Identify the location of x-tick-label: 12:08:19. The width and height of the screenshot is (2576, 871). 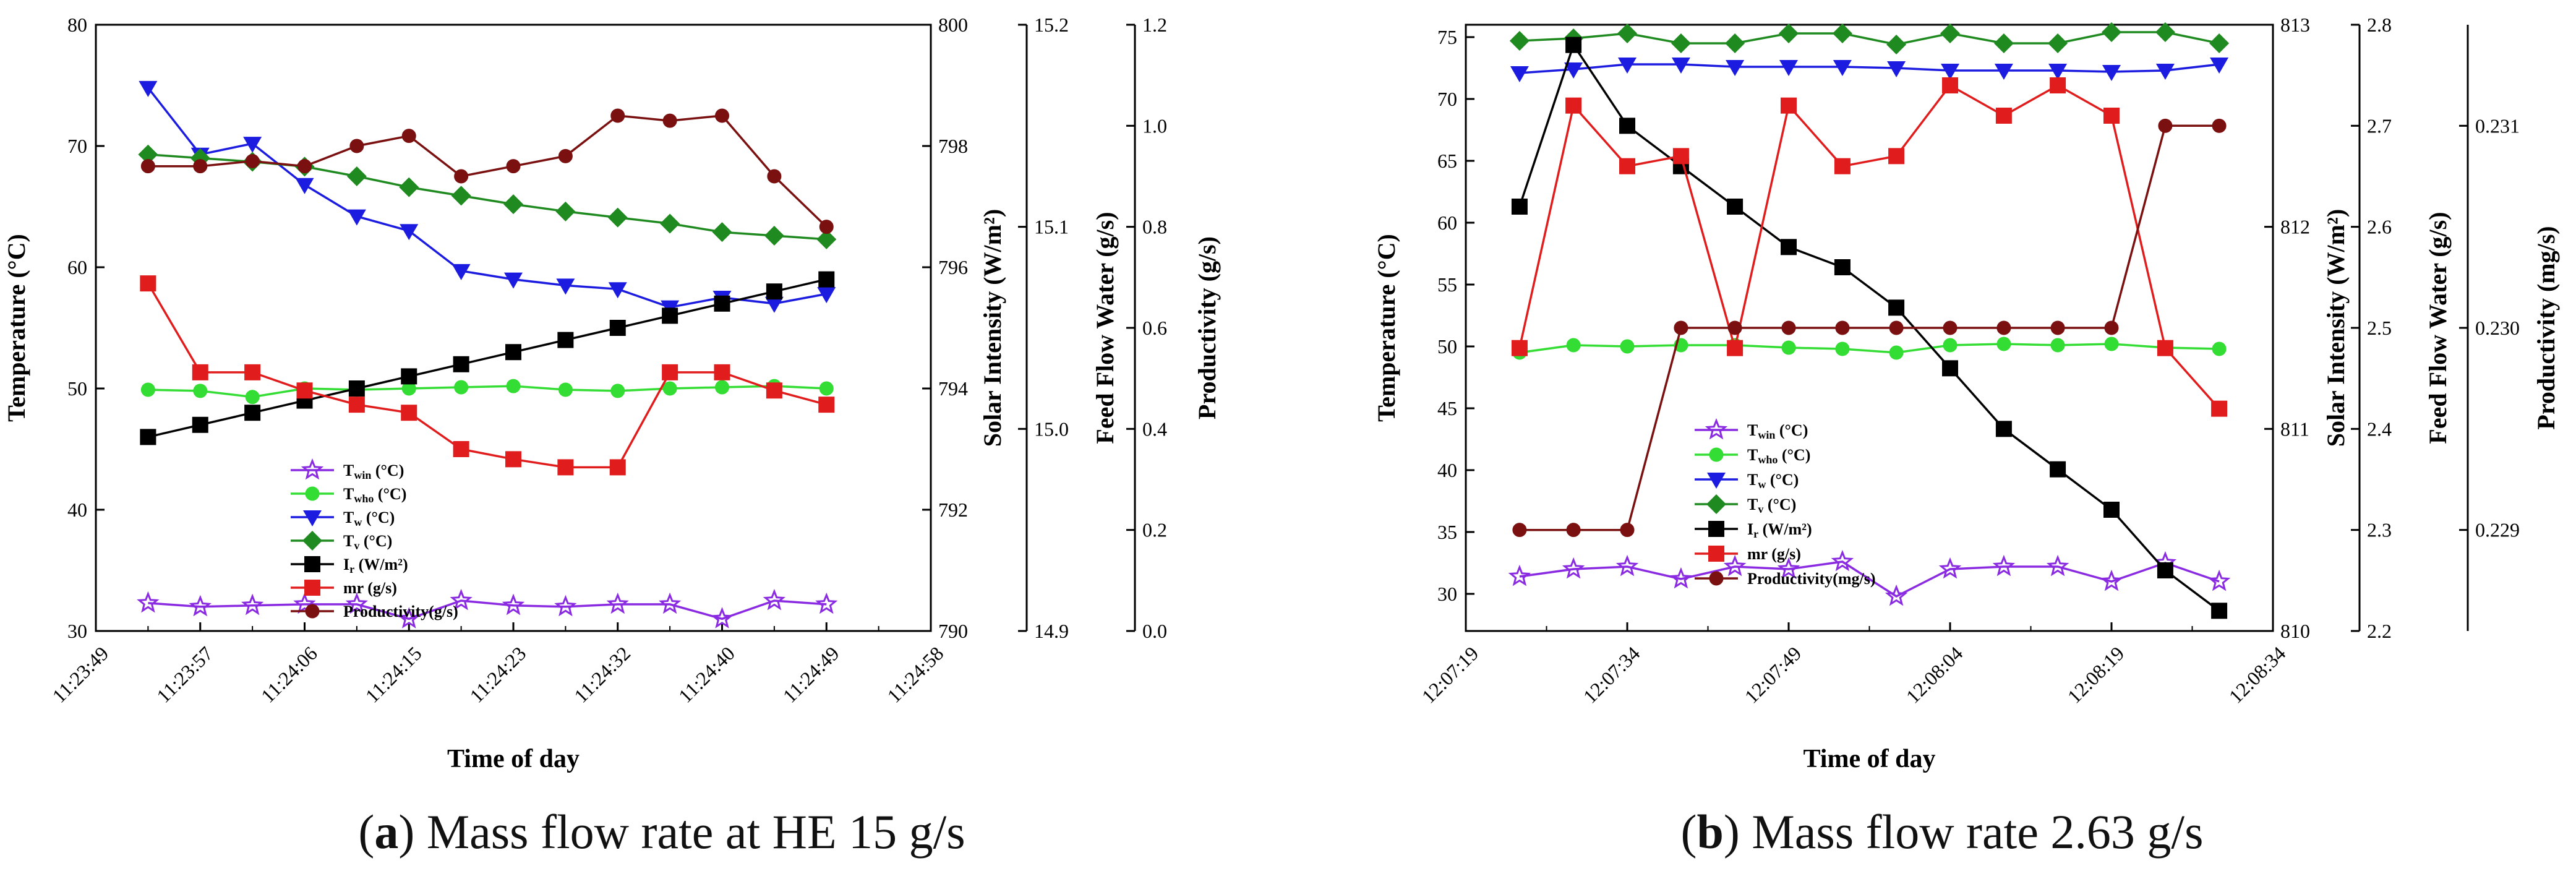
(2095, 675).